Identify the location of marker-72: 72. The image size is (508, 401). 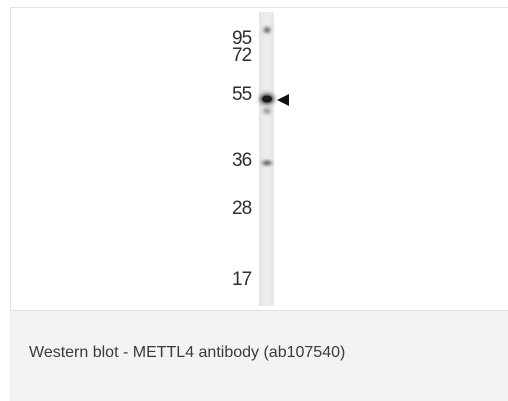
(242, 55).